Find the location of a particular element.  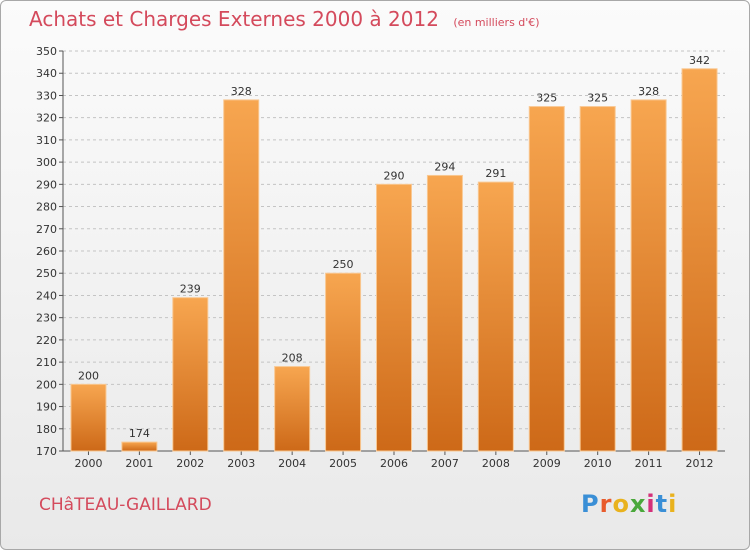

x-tick-label-2000: 2000 is located at coordinates (88, 463).